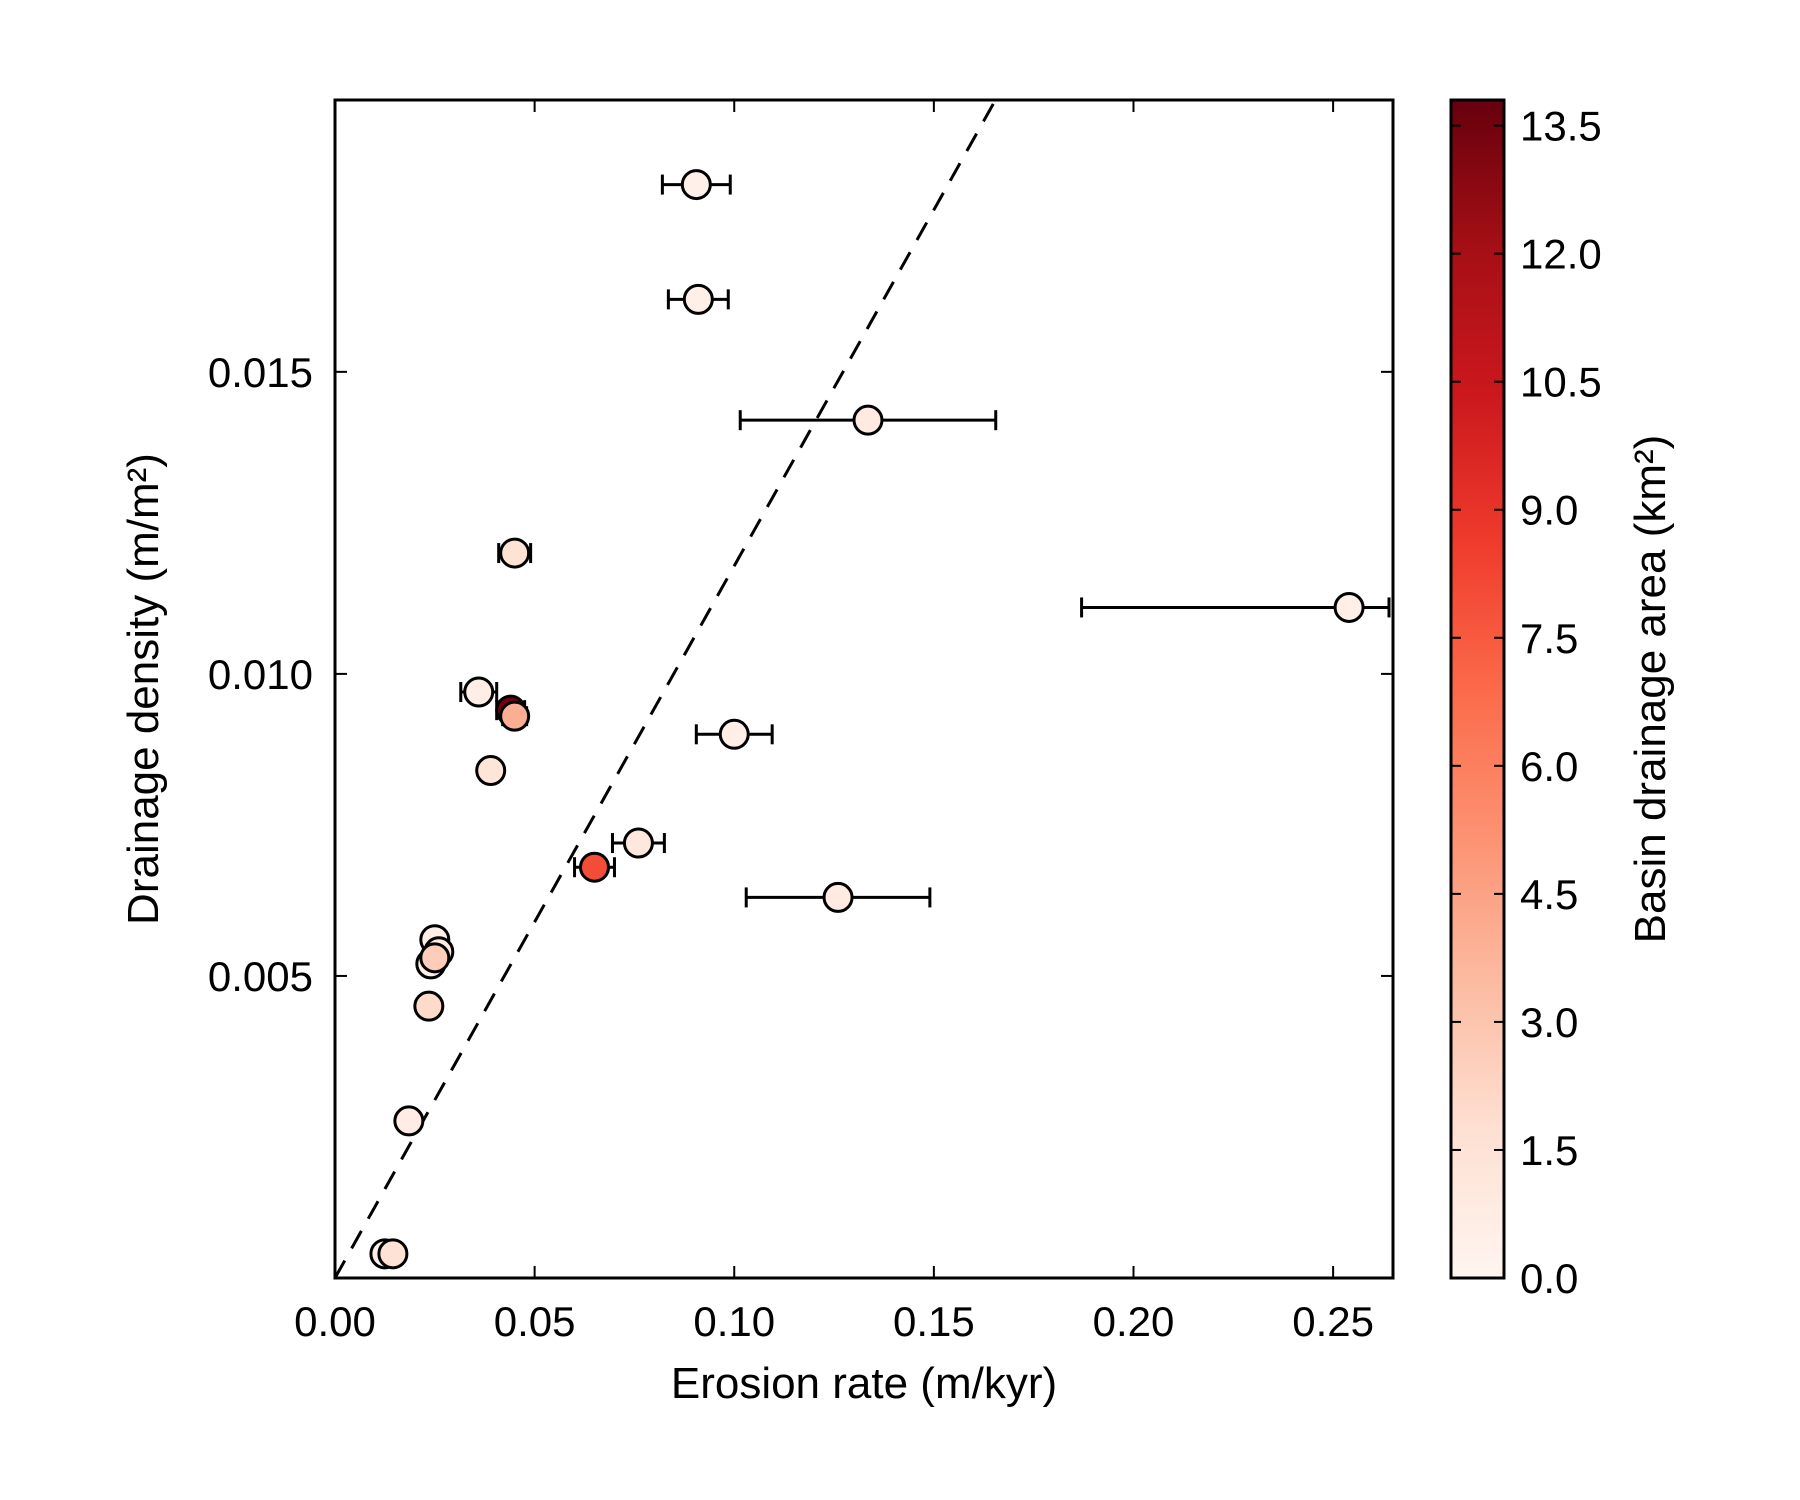  What do you see at coordinates (734, 1321) in the screenshot?
I see `x-tick-label: 0.10` at bounding box center [734, 1321].